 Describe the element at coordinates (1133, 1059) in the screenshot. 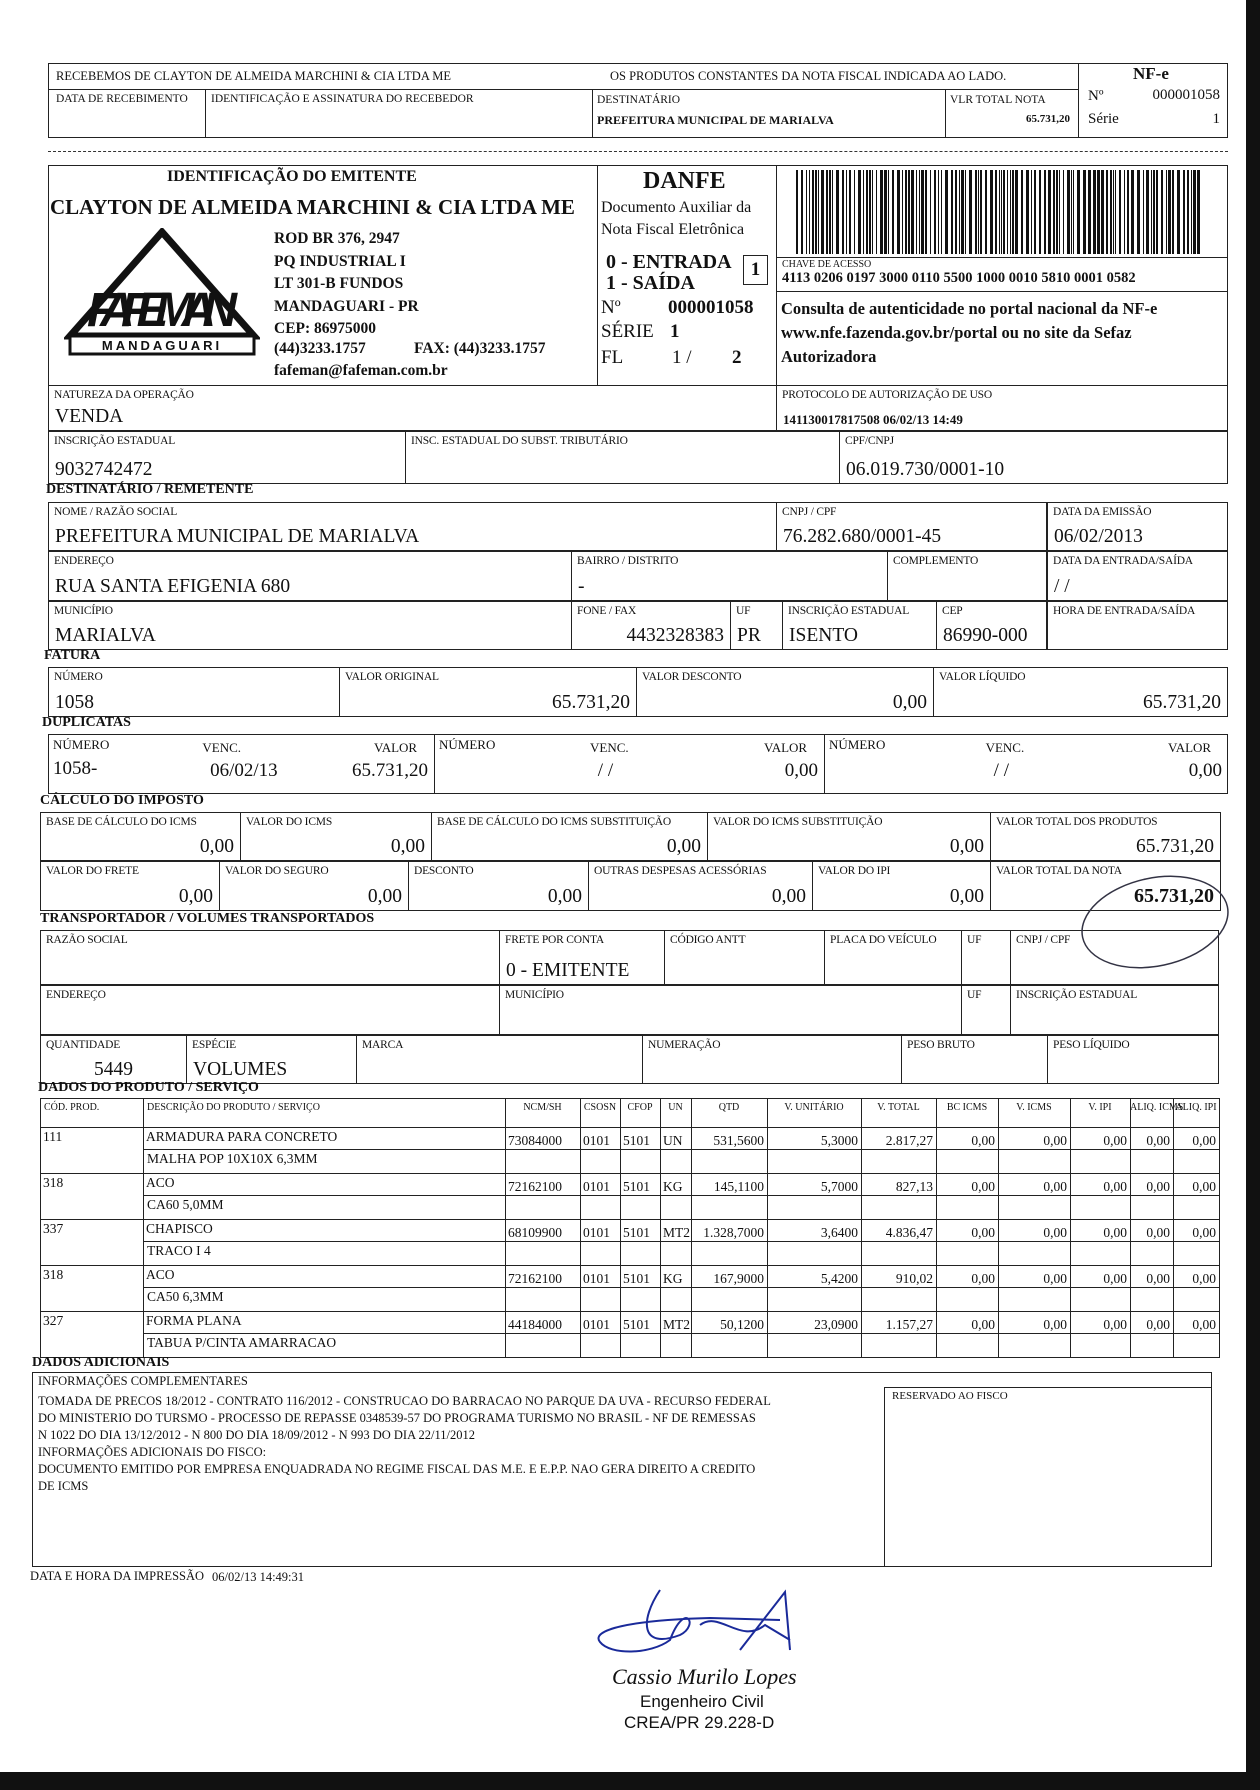

I see `transp-peso-liquido-field: PESO LÍQUIDO` at that location.